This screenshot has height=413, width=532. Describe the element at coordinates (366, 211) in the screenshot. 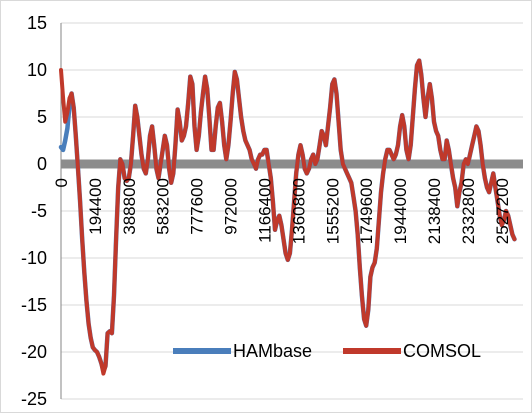

I see `x-tick-label: 1749600` at that location.